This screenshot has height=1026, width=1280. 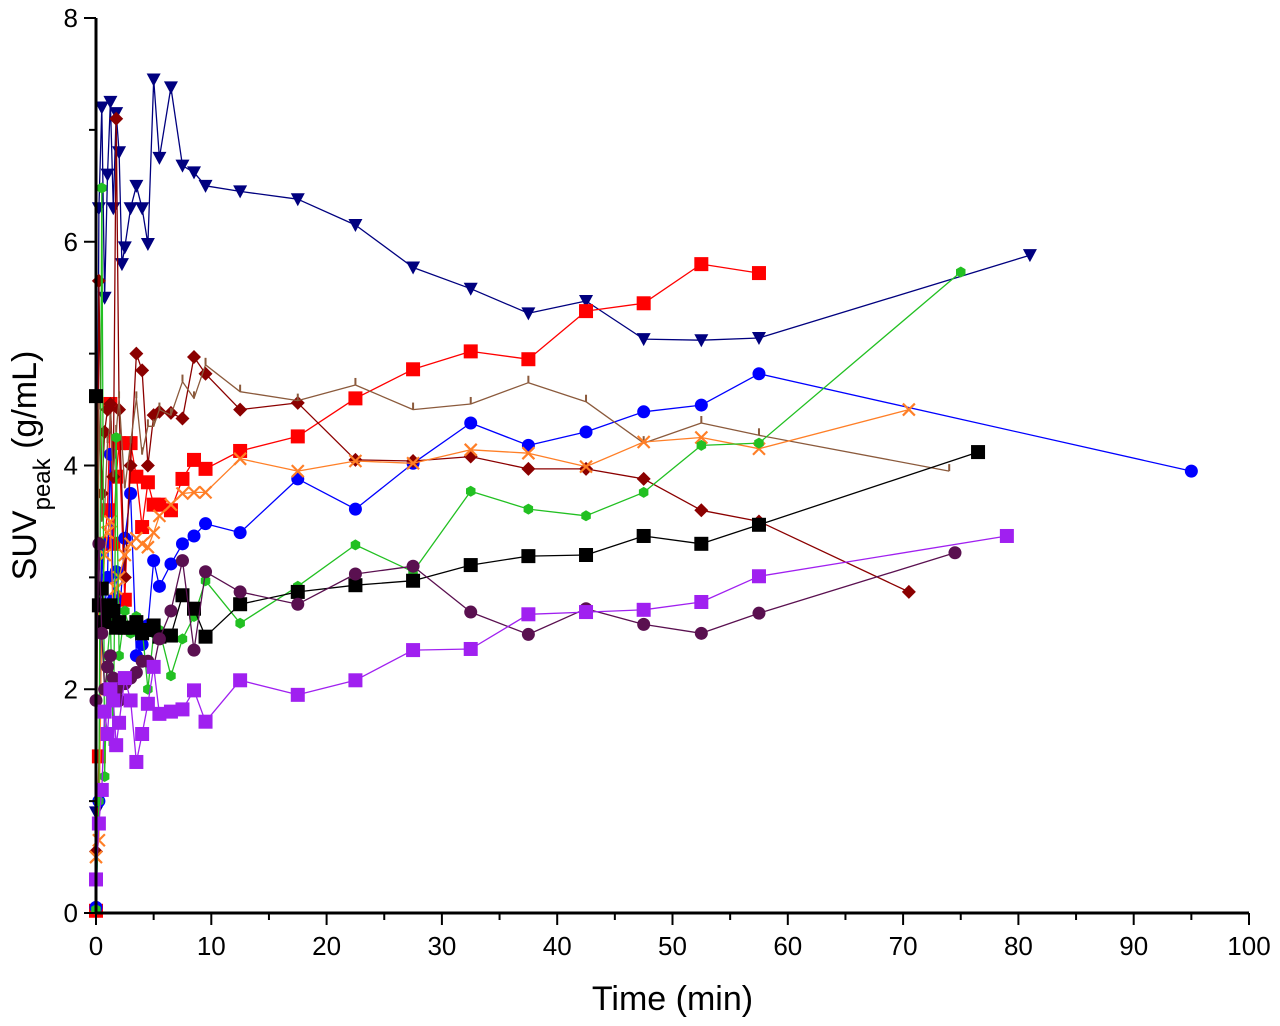 What do you see at coordinates (71, 242) in the screenshot?
I see `y-tick-label: 6` at bounding box center [71, 242].